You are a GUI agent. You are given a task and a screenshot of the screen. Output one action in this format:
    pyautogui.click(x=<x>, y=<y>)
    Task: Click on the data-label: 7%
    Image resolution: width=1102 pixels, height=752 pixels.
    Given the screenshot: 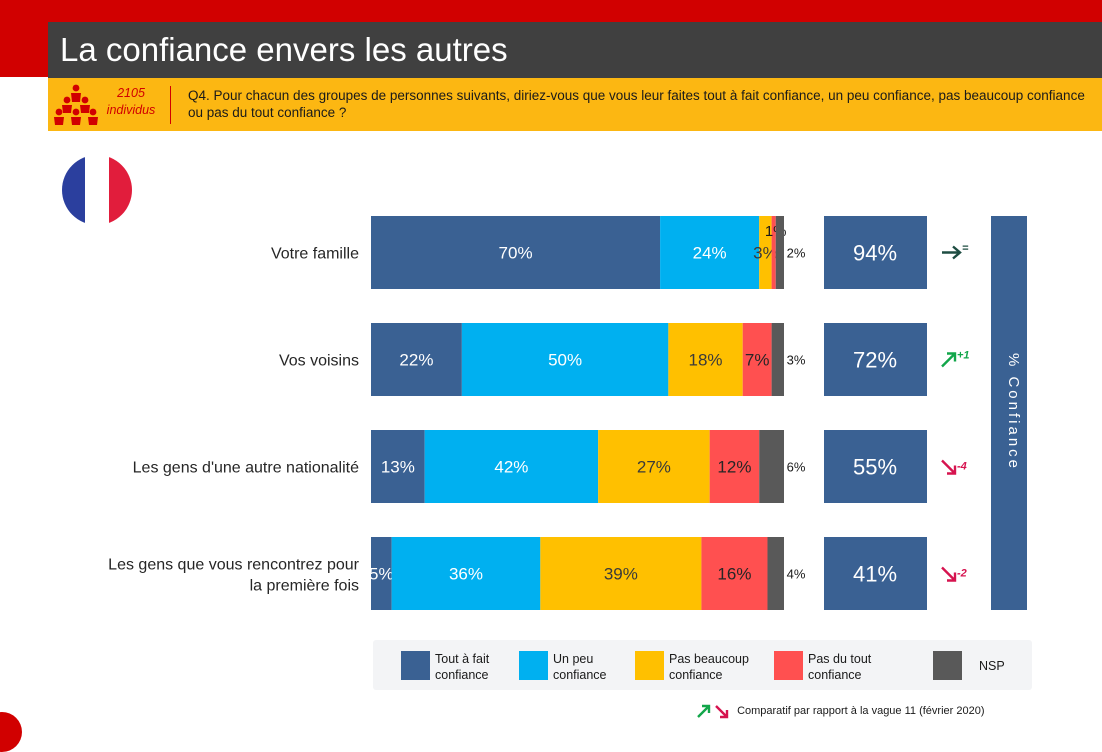 What is the action you would take?
    pyautogui.click(x=757, y=360)
    